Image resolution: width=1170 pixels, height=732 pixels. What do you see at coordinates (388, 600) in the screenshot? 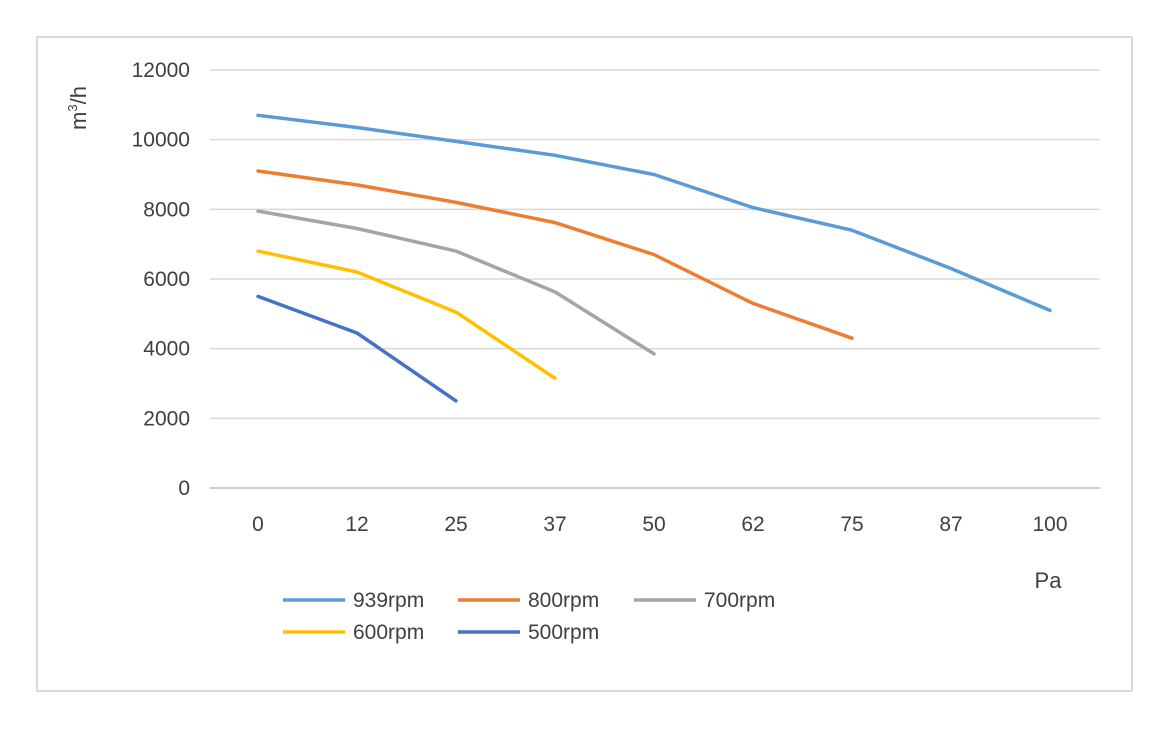
I see `legend-label: 939rpm` at bounding box center [388, 600].